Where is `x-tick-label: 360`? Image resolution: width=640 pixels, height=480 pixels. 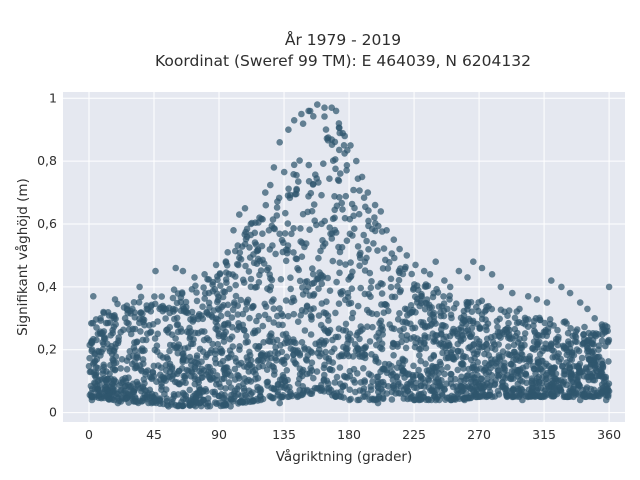 x-tick-label: 360 is located at coordinates (609, 434).